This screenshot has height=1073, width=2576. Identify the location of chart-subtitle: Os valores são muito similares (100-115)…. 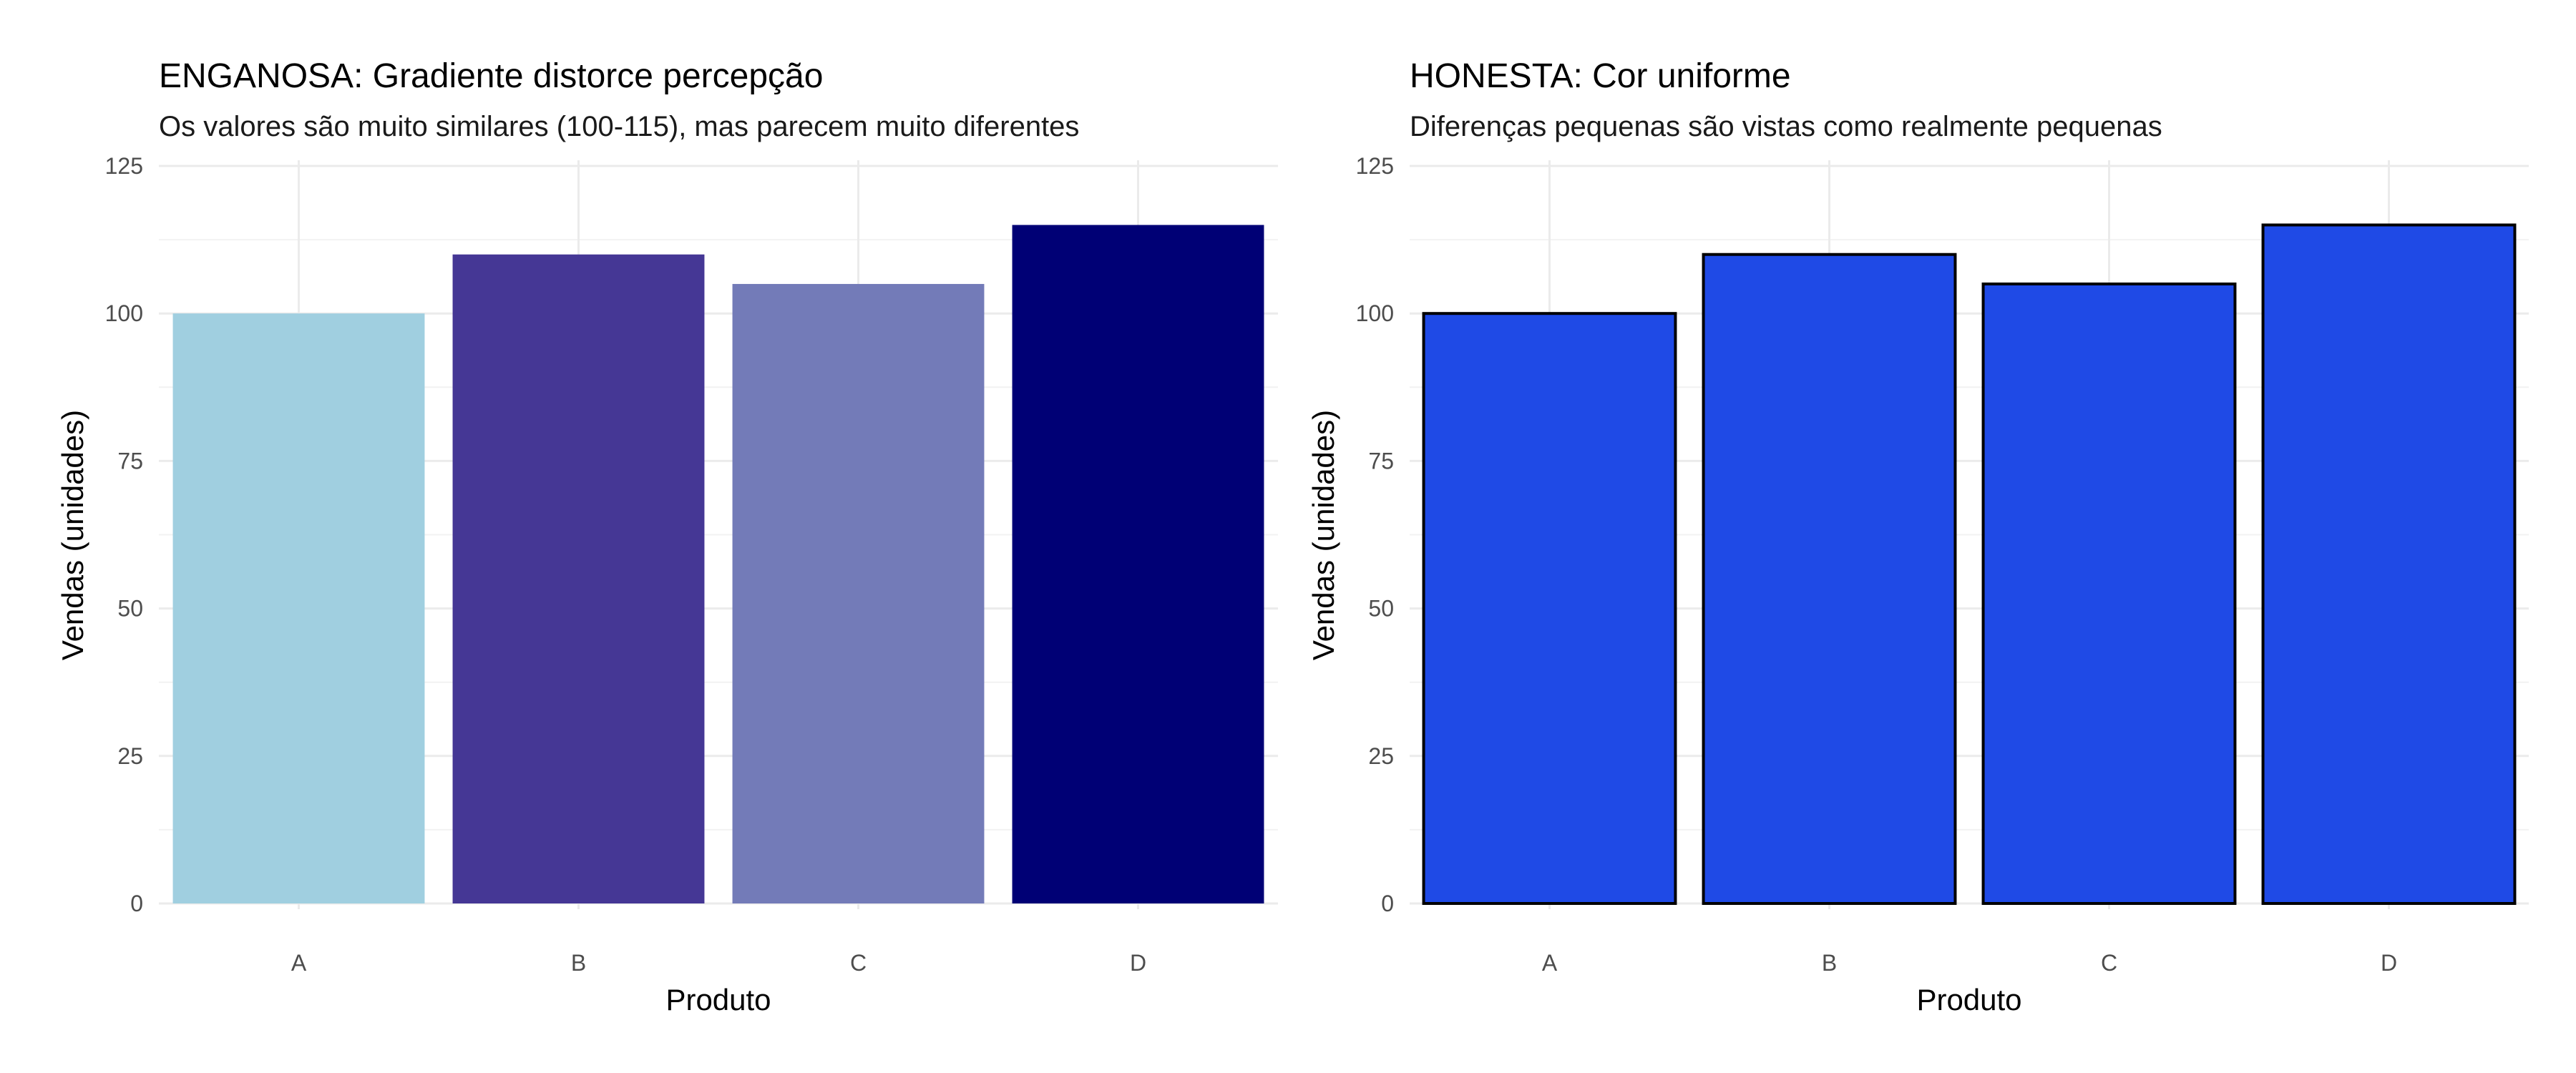
(619, 126).